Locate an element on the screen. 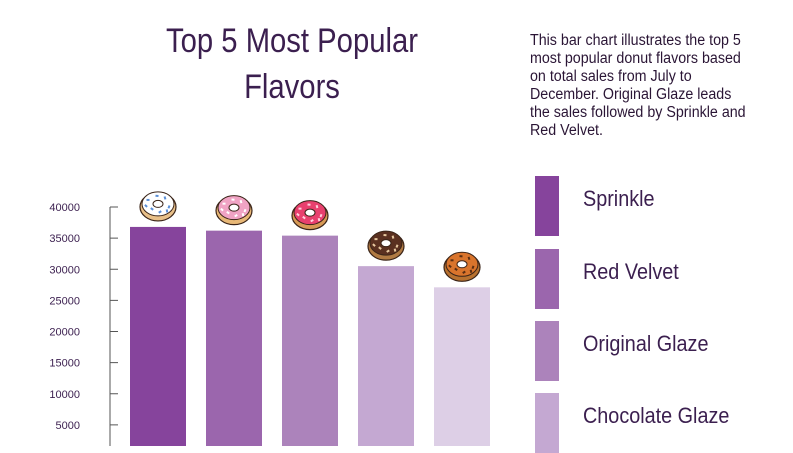 Image resolution: width=793 pixels, height=453 pixels. y-tick-label: 20000 is located at coordinates (64, 333).